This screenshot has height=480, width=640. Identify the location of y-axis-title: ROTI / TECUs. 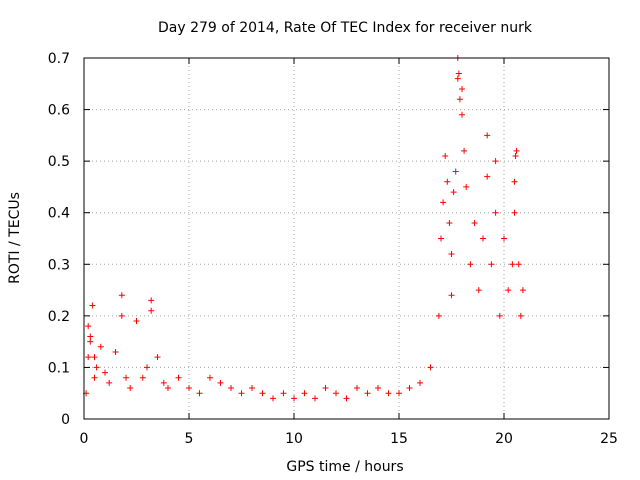
(15, 238).